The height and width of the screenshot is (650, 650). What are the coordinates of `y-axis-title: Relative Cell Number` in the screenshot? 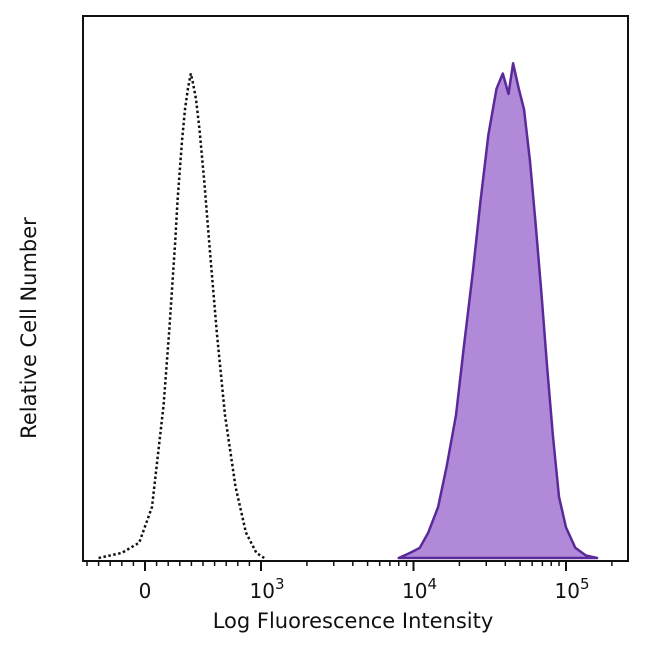 It's located at (29, 328).